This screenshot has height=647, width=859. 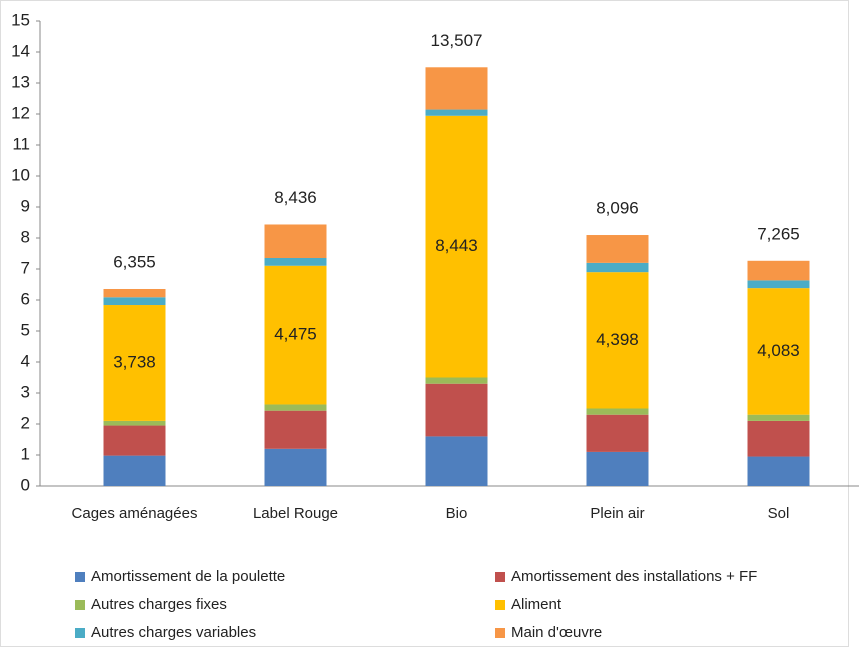 I want to click on x-tick-label: Plein air, so click(x=617, y=513).